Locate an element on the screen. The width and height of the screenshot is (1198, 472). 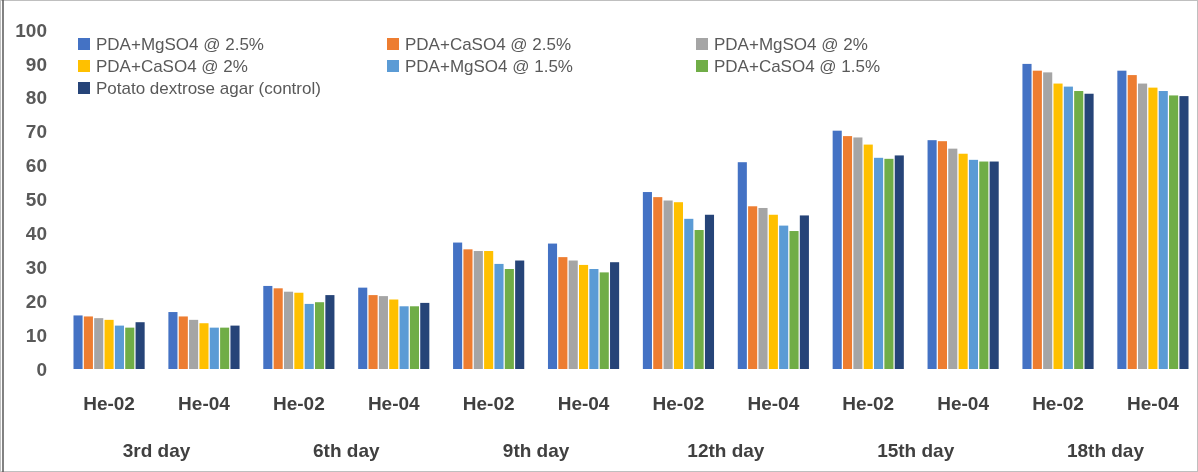
legend-label: PDA+CaSO4 @ 1.5% is located at coordinates (797, 66).